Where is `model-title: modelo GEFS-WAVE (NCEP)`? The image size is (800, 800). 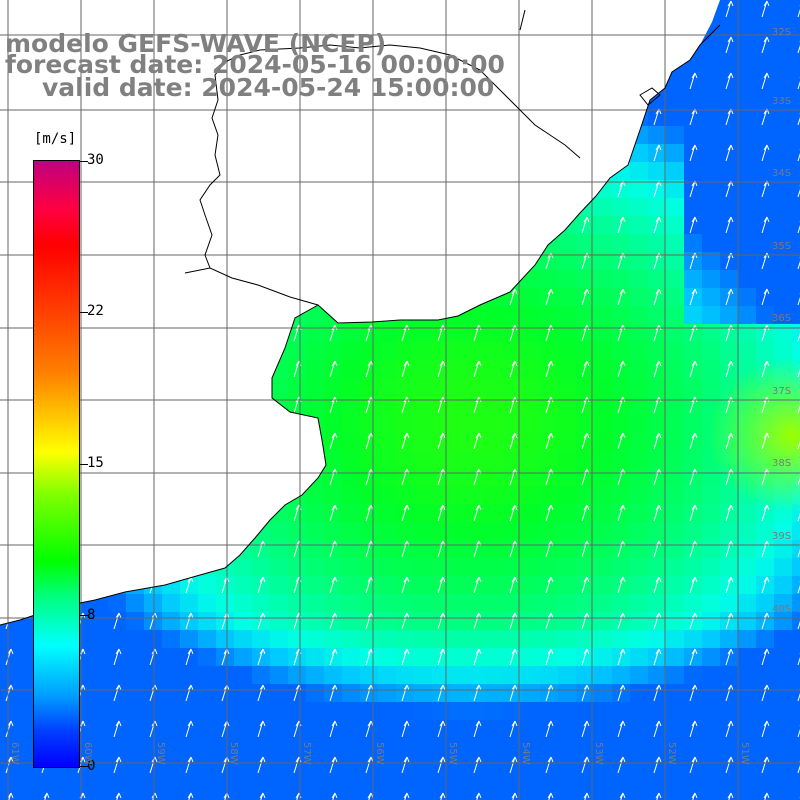
model-title: modelo GEFS-WAVE (NCEP) is located at coordinates (196, 43).